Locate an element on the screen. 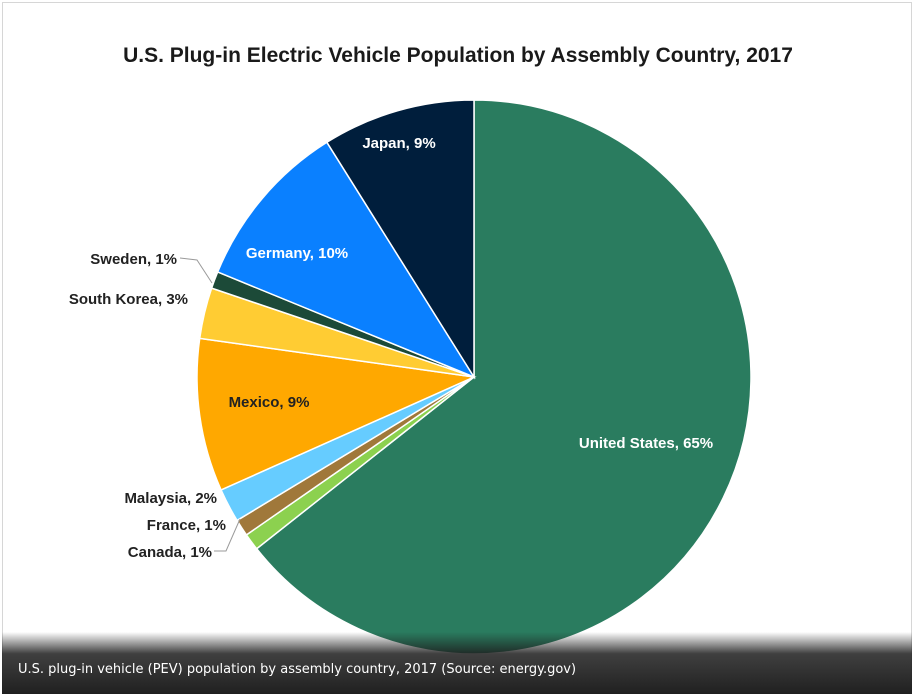 This screenshot has width=916, height=698. data-label-sweden: Sweden, 1% is located at coordinates (133, 259).